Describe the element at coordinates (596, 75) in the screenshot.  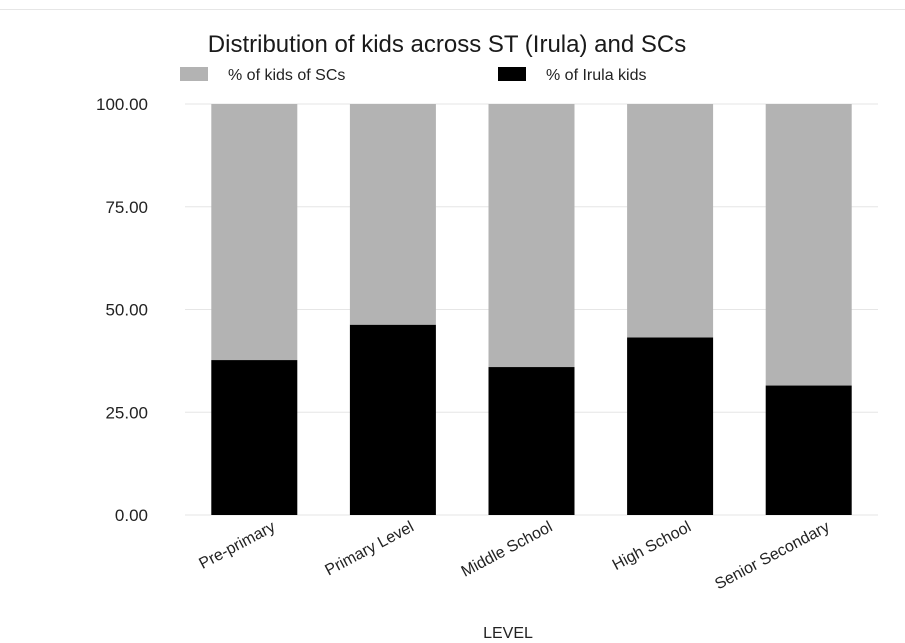
I see `legend-label-irula: % of Irula kids` at that location.